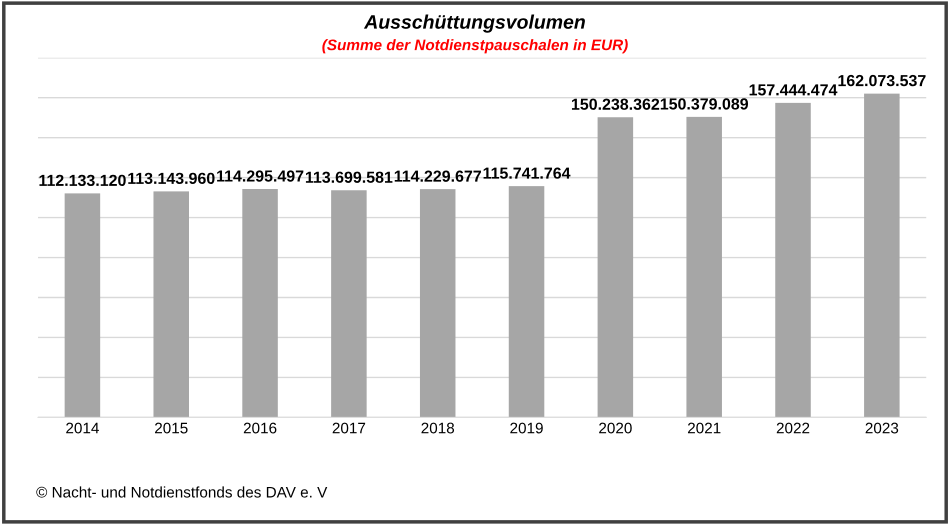 The width and height of the screenshot is (950, 525). Describe the element at coordinates (349, 177) in the screenshot. I see `data-label: 113.699.581` at that location.